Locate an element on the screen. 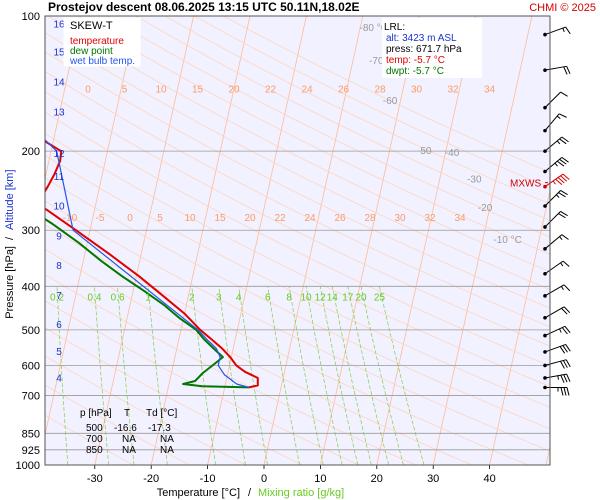 This screenshot has height=500, width=600. temperature-tick-label: -20 is located at coordinates (151, 479).